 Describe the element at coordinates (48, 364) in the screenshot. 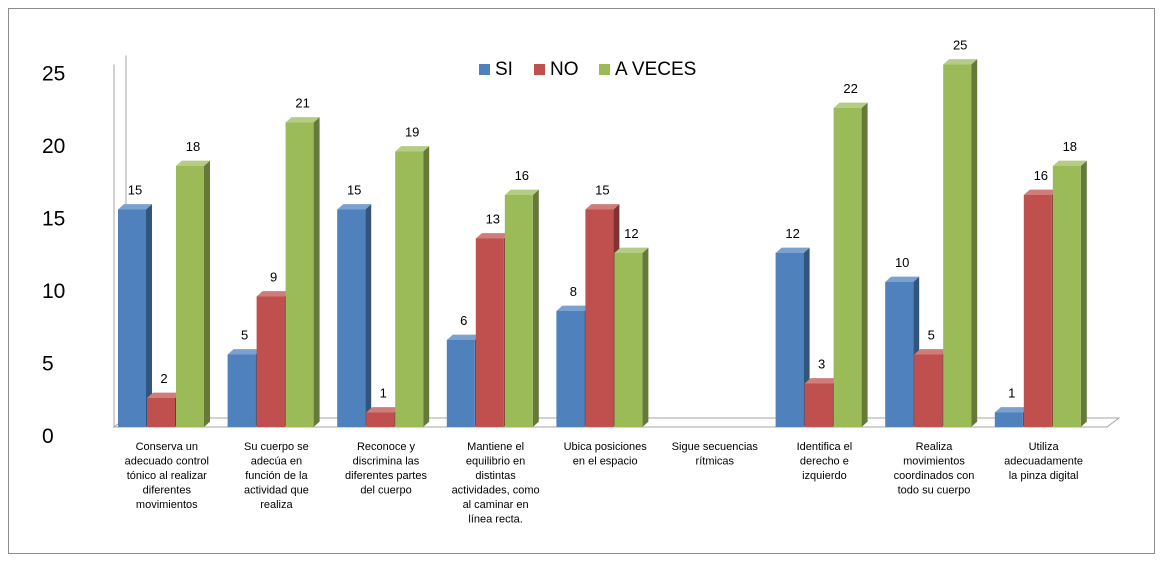

I see `y-tick-label: 5` at that location.